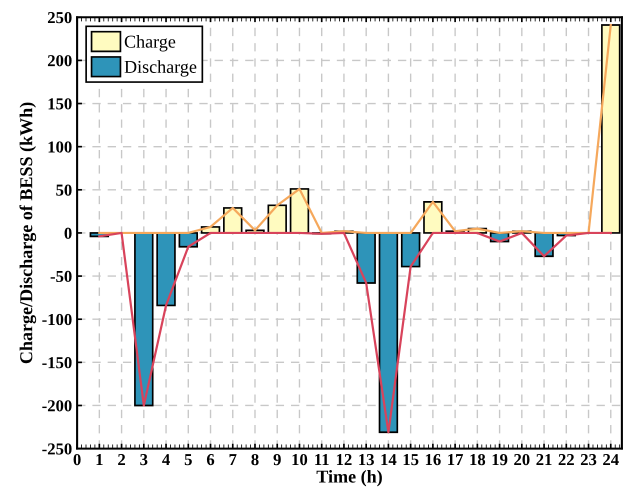 The image size is (632, 493). I want to click on y-tick-label: 100, so click(60, 147).